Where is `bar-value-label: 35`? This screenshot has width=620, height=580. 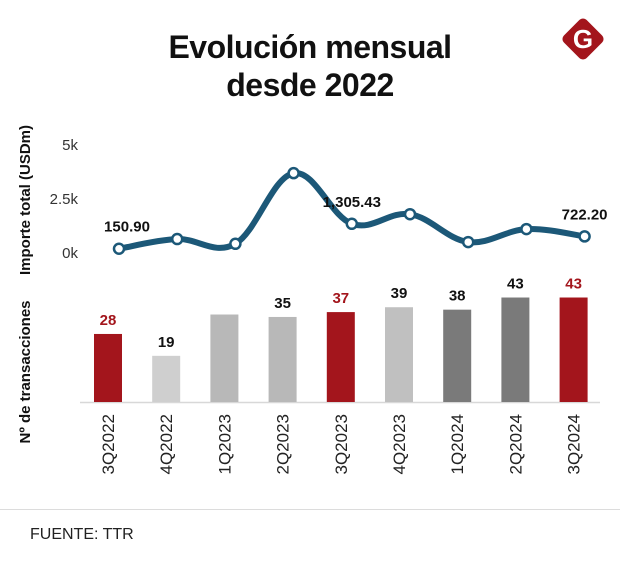 bar-value-label: 35 is located at coordinates (282, 303).